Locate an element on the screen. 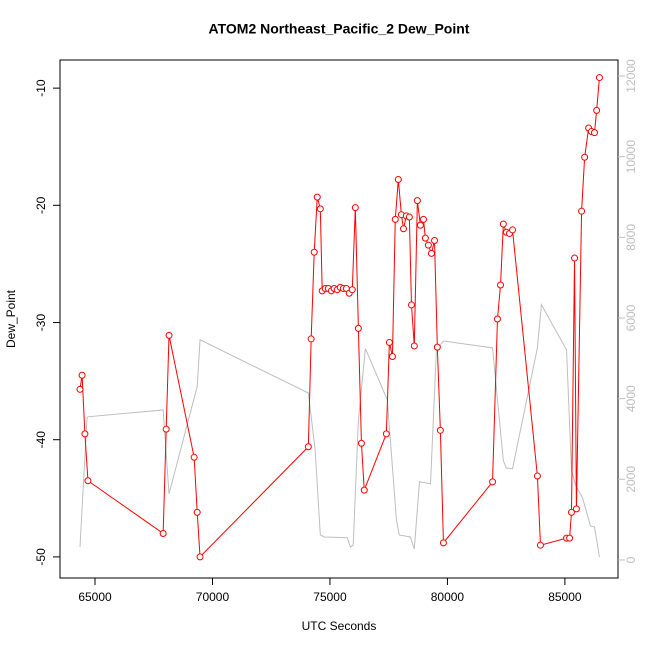 This screenshot has height=650, width=650. y2-tick-label: 8000 is located at coordinates (631, 237).